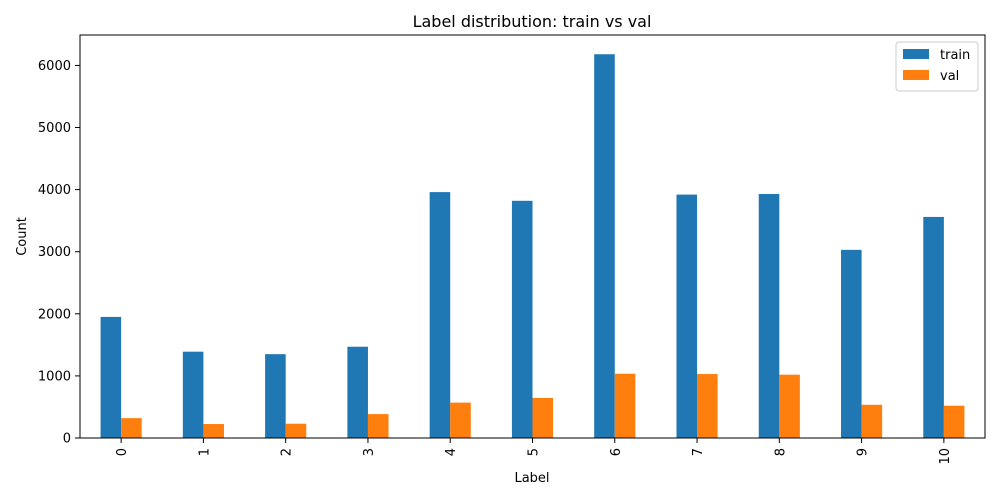 Image resolution: width=1000 pixels, height=500 pixels. I want to click on legend: train val, so click(937, 66).